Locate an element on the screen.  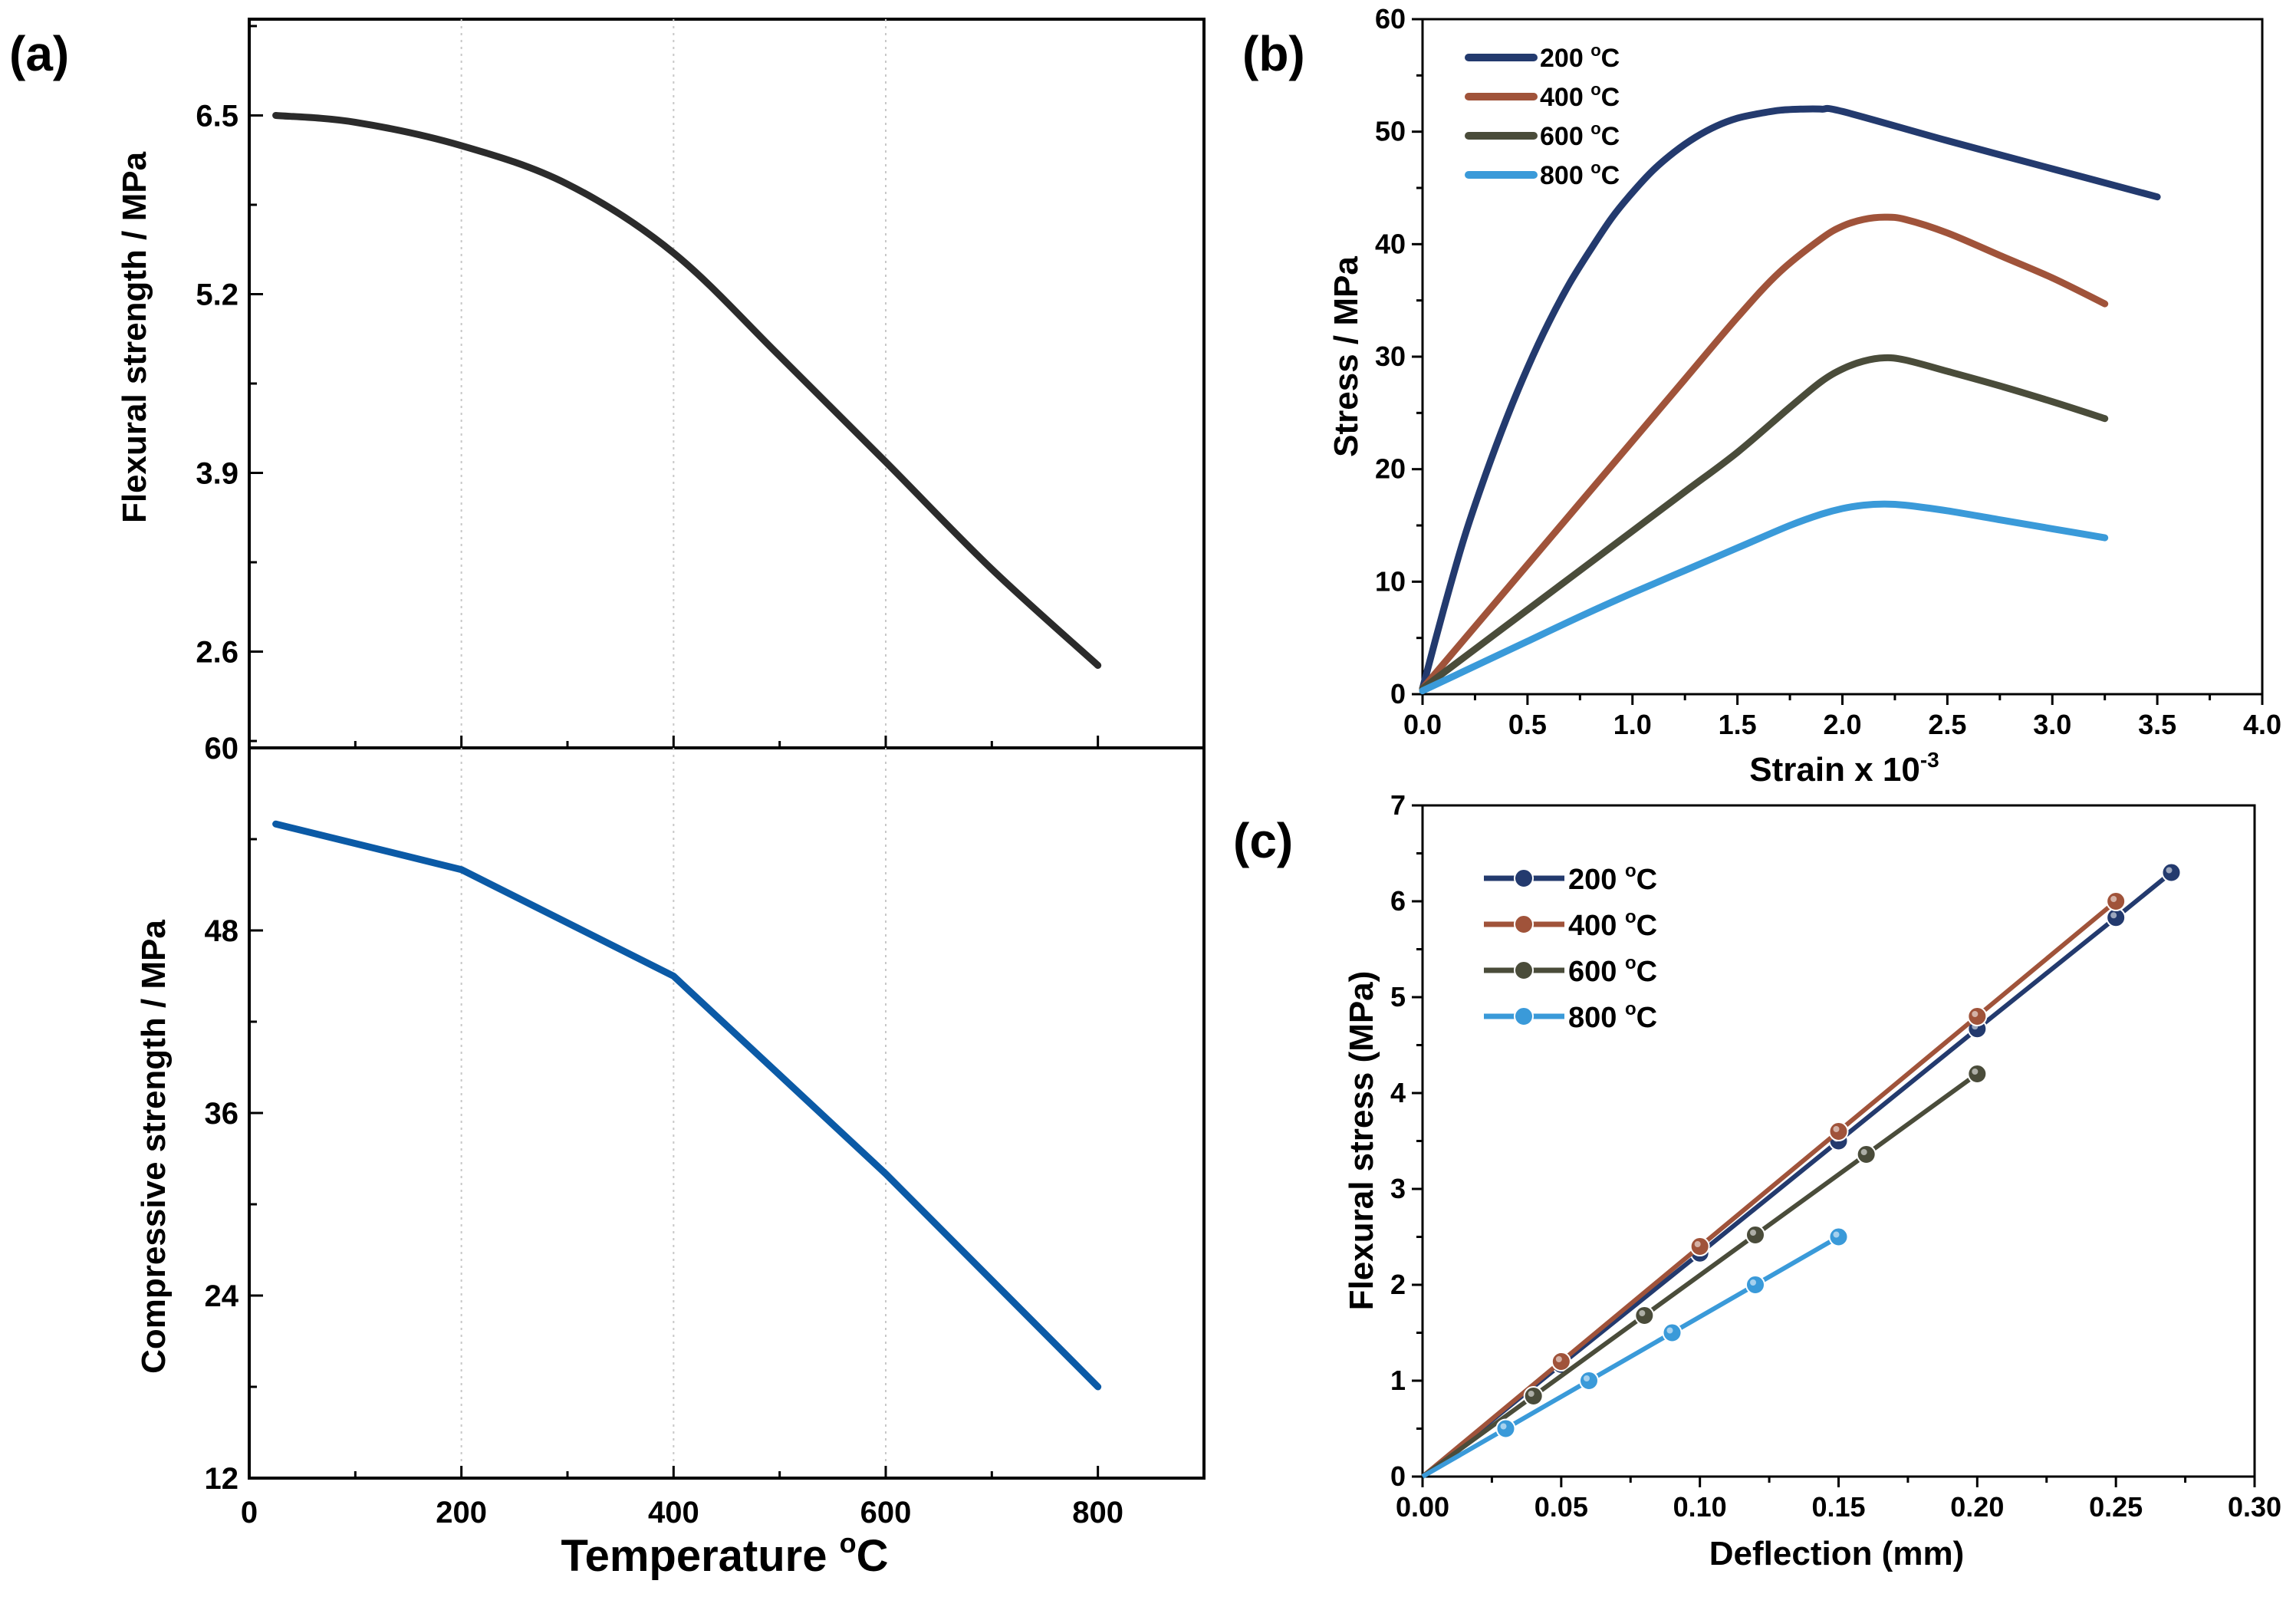
panel-a-xticks: 0 200 400 600 800 is located at coordinates (682, 1512).